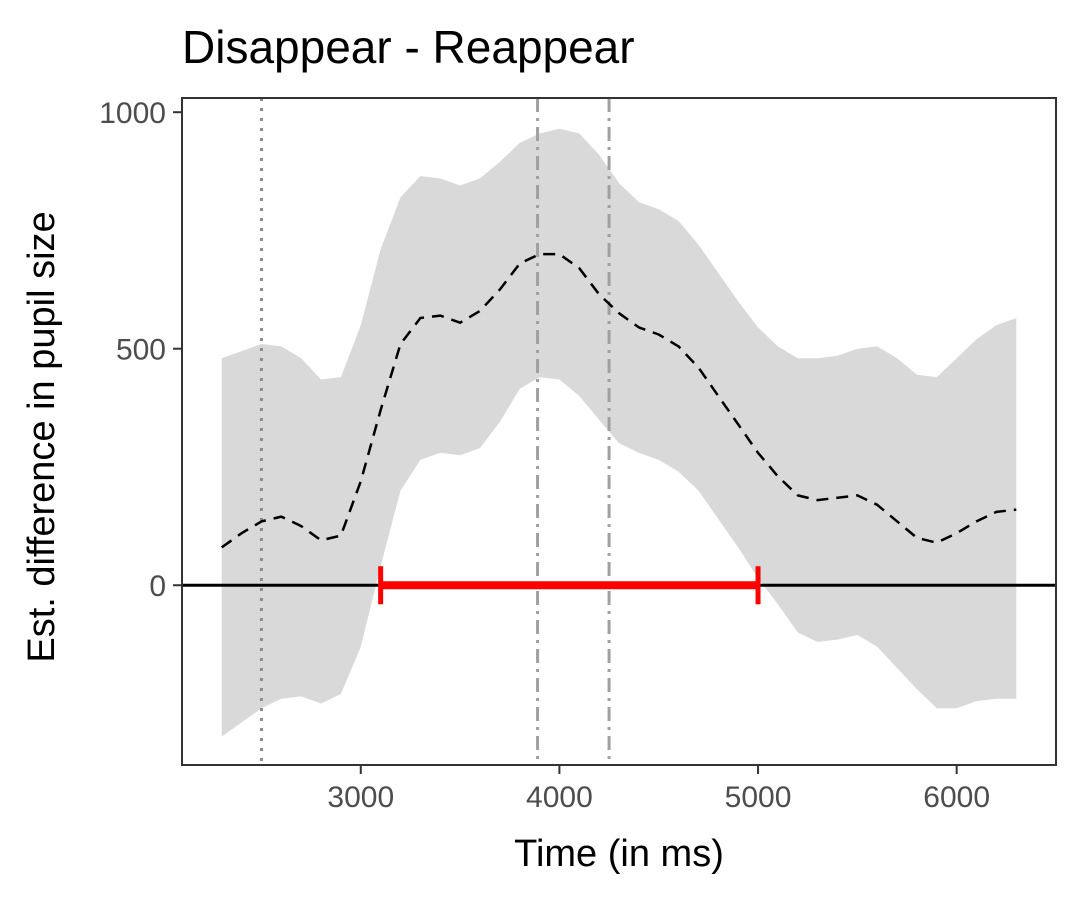  Describe the element at coordinates (956, 797) in the screenshot. I see `x-tick-label: 6000` at that location.